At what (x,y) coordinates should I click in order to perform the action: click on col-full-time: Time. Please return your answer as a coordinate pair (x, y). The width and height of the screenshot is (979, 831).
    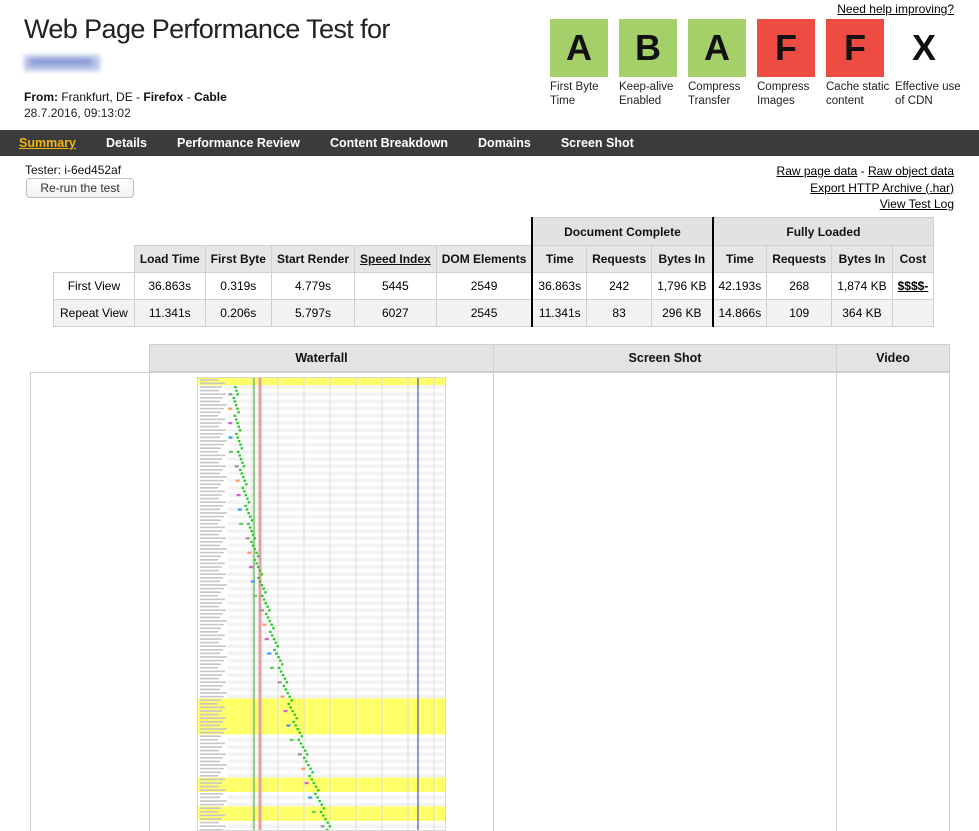
    Looking at the image, I should click on (739, 259).